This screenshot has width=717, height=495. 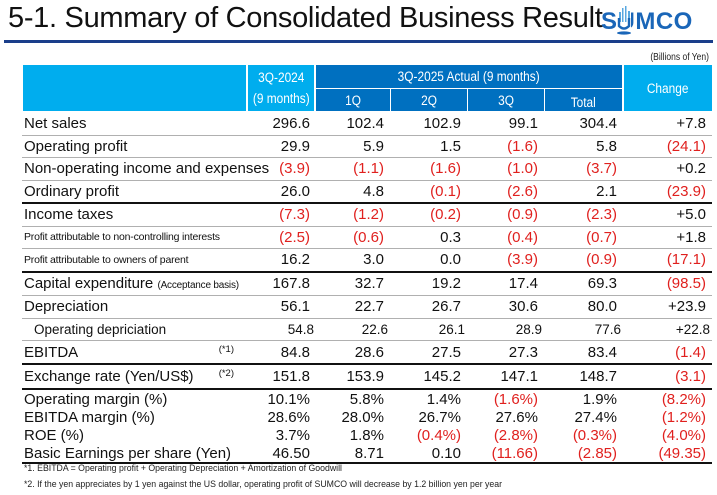 I want to click on row-label-text: Operating profit, so click(x=76, y=146).